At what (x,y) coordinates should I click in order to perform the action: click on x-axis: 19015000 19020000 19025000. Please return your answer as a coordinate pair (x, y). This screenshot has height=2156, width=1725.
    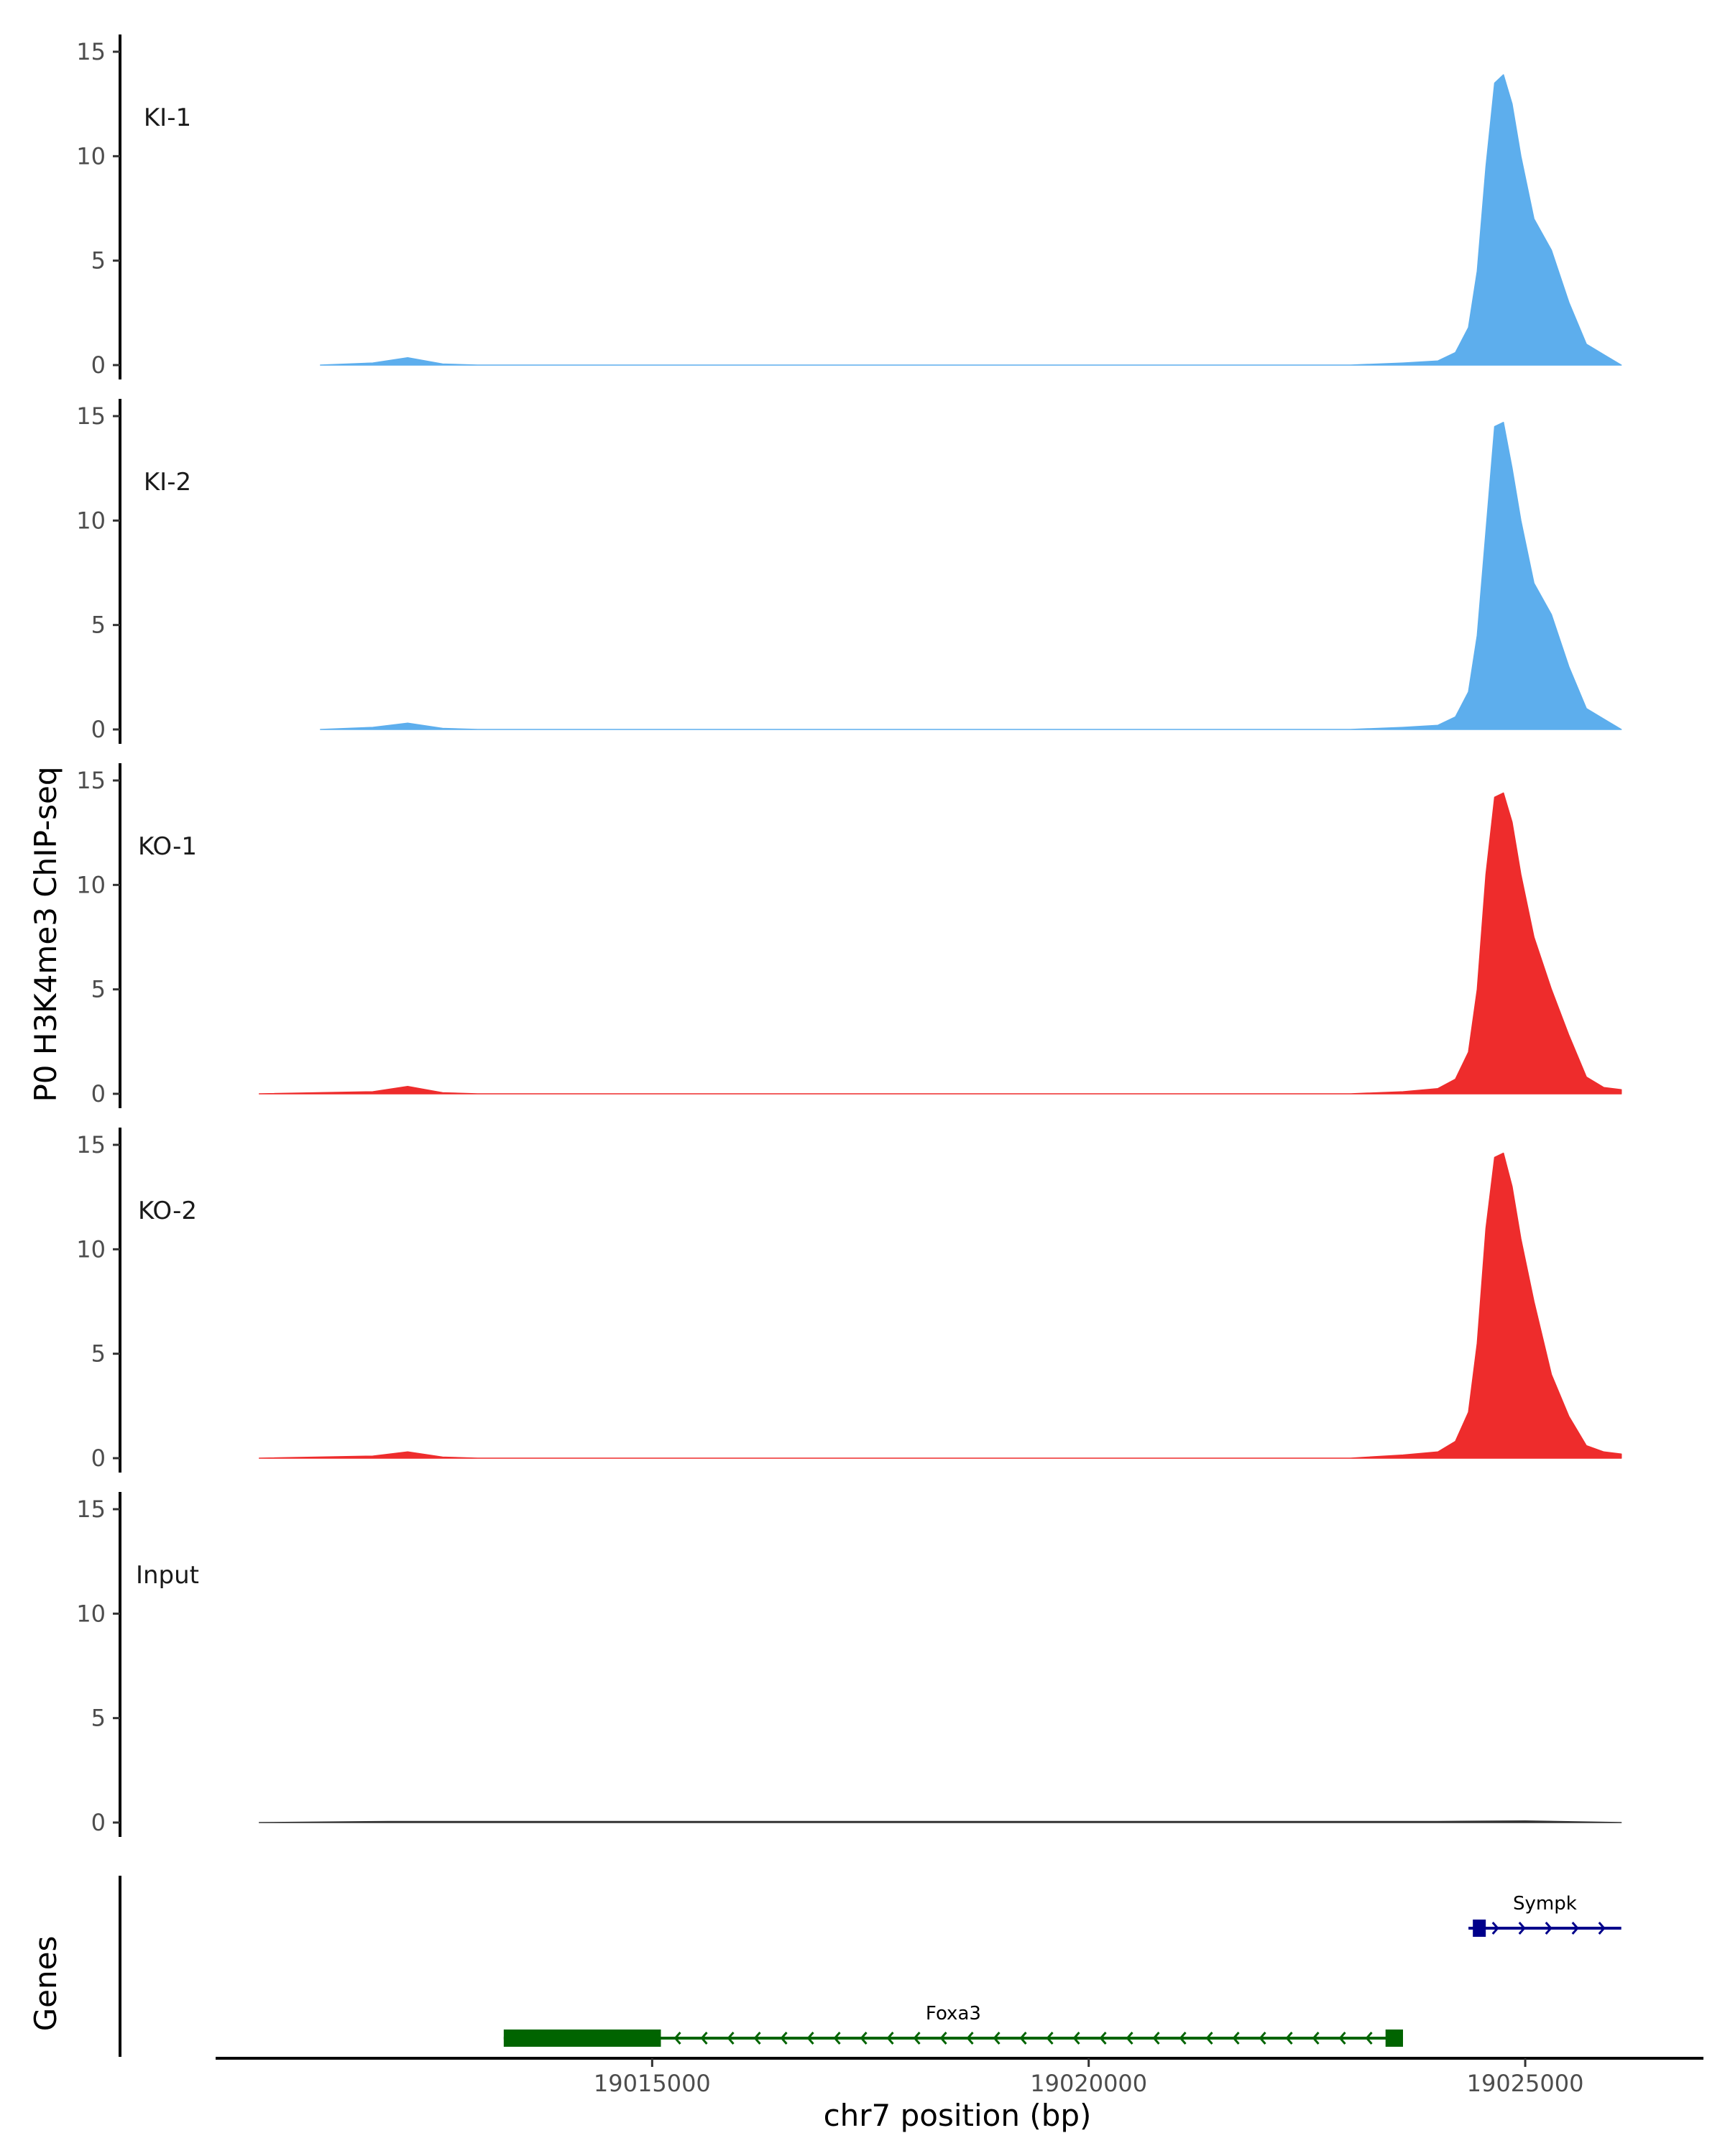
    Looking at the image, I should click on (959, 2077).